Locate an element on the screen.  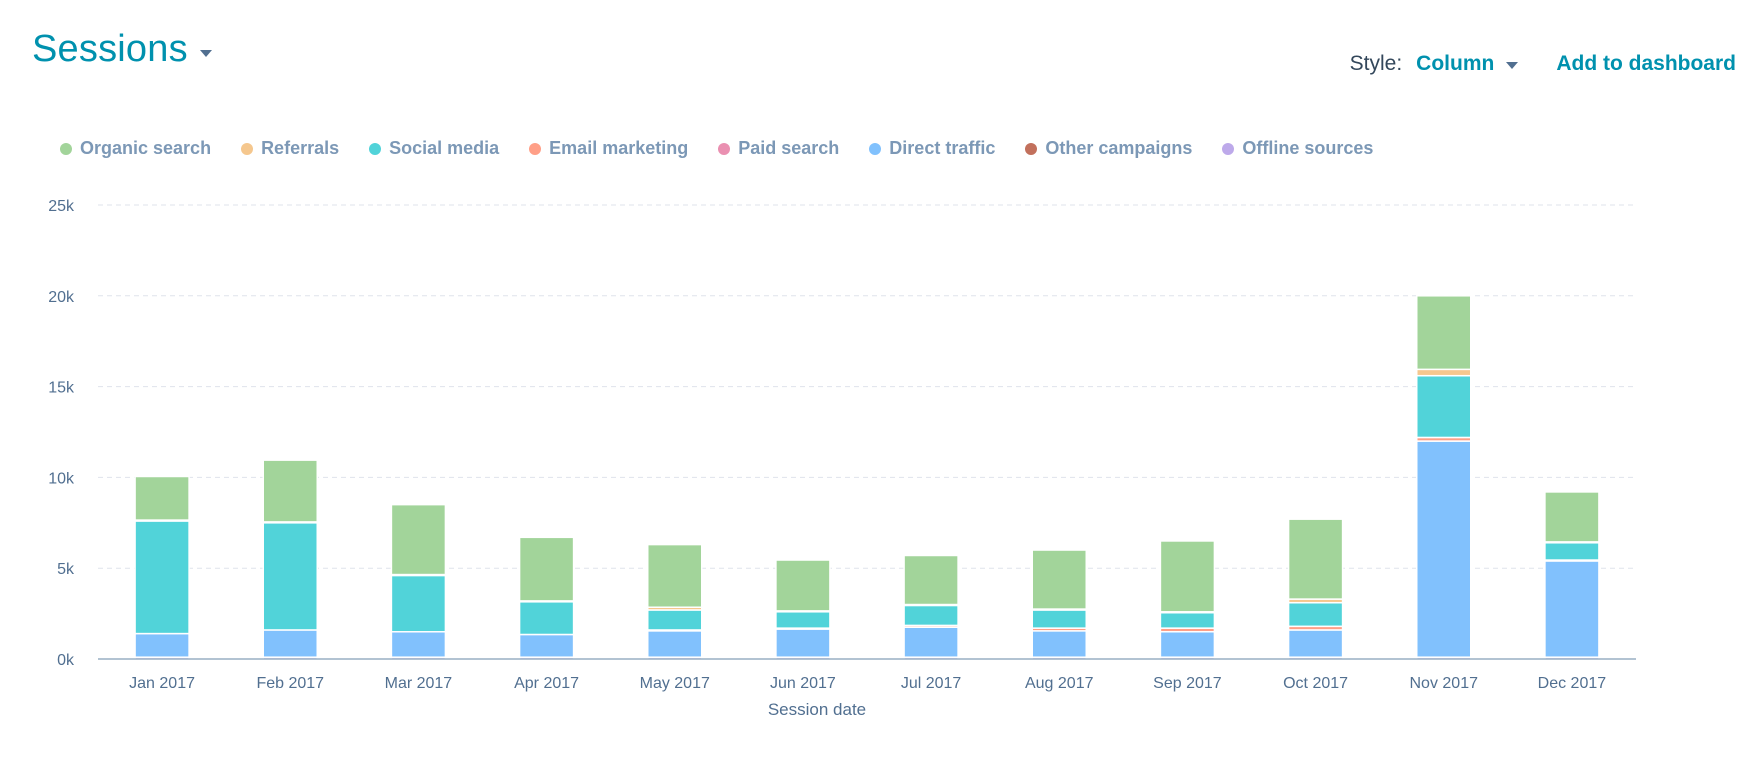
legend-item-offline-sources: Offline sources is located at coordinates (1297, 148).